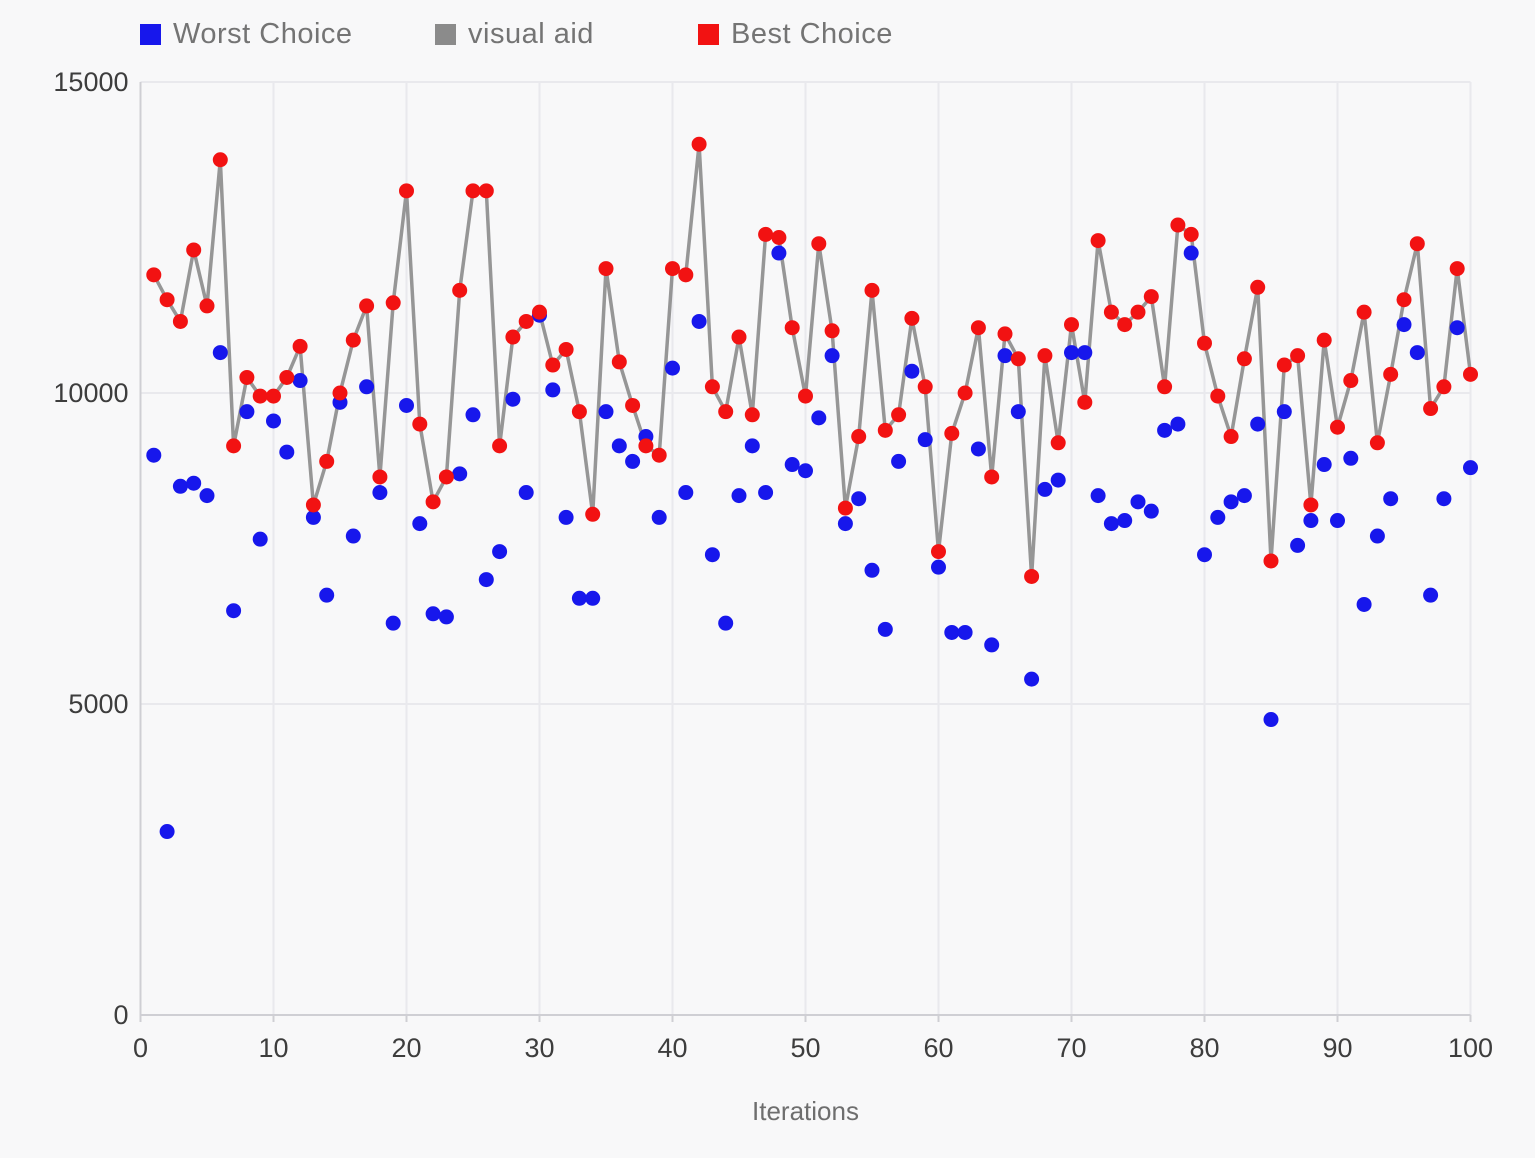 This screenshot has height=1158, width=1535. I want to click on best-choice-swatch-icon, so click(708, 34).